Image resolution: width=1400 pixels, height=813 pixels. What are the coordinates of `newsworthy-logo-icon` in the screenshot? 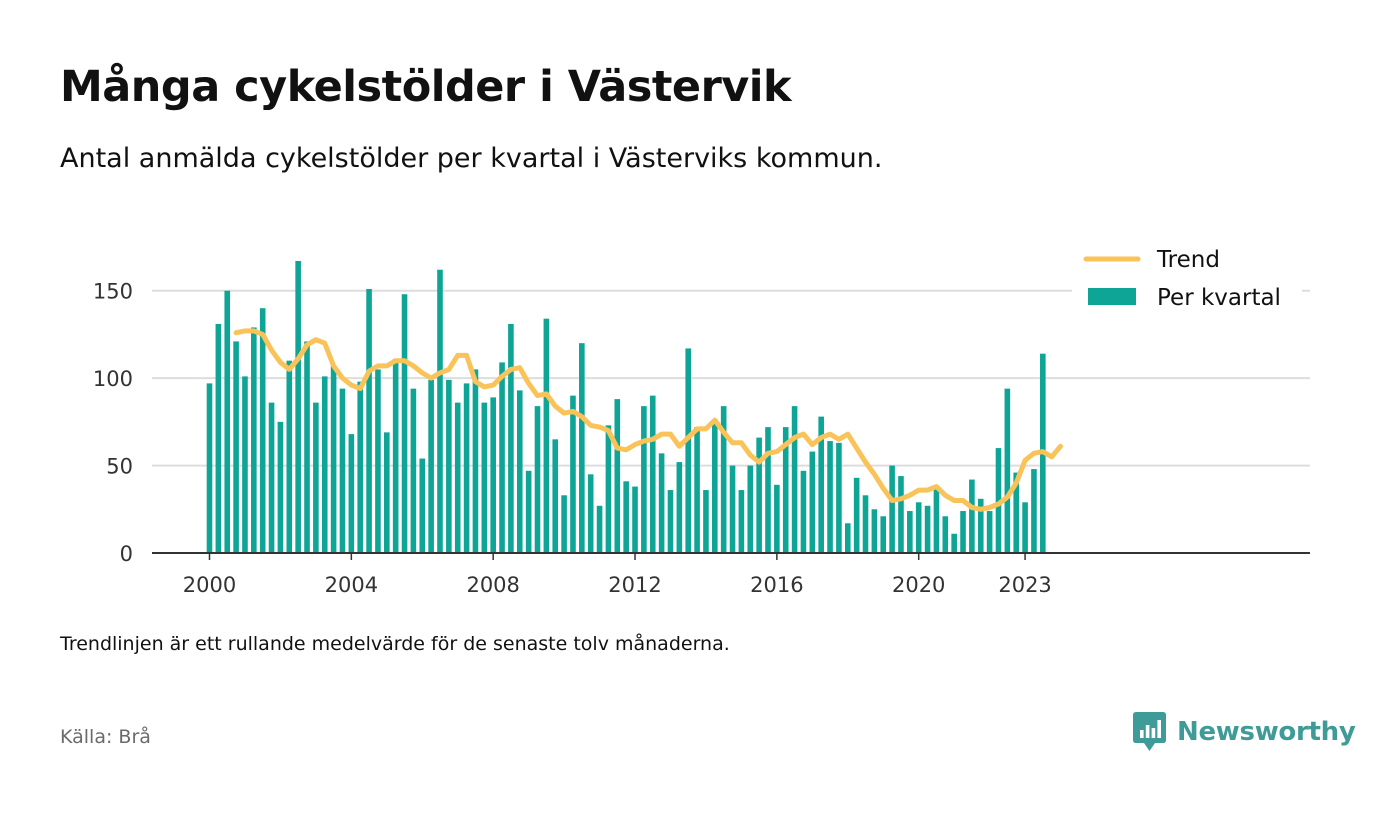 It's located at (1149, 731).